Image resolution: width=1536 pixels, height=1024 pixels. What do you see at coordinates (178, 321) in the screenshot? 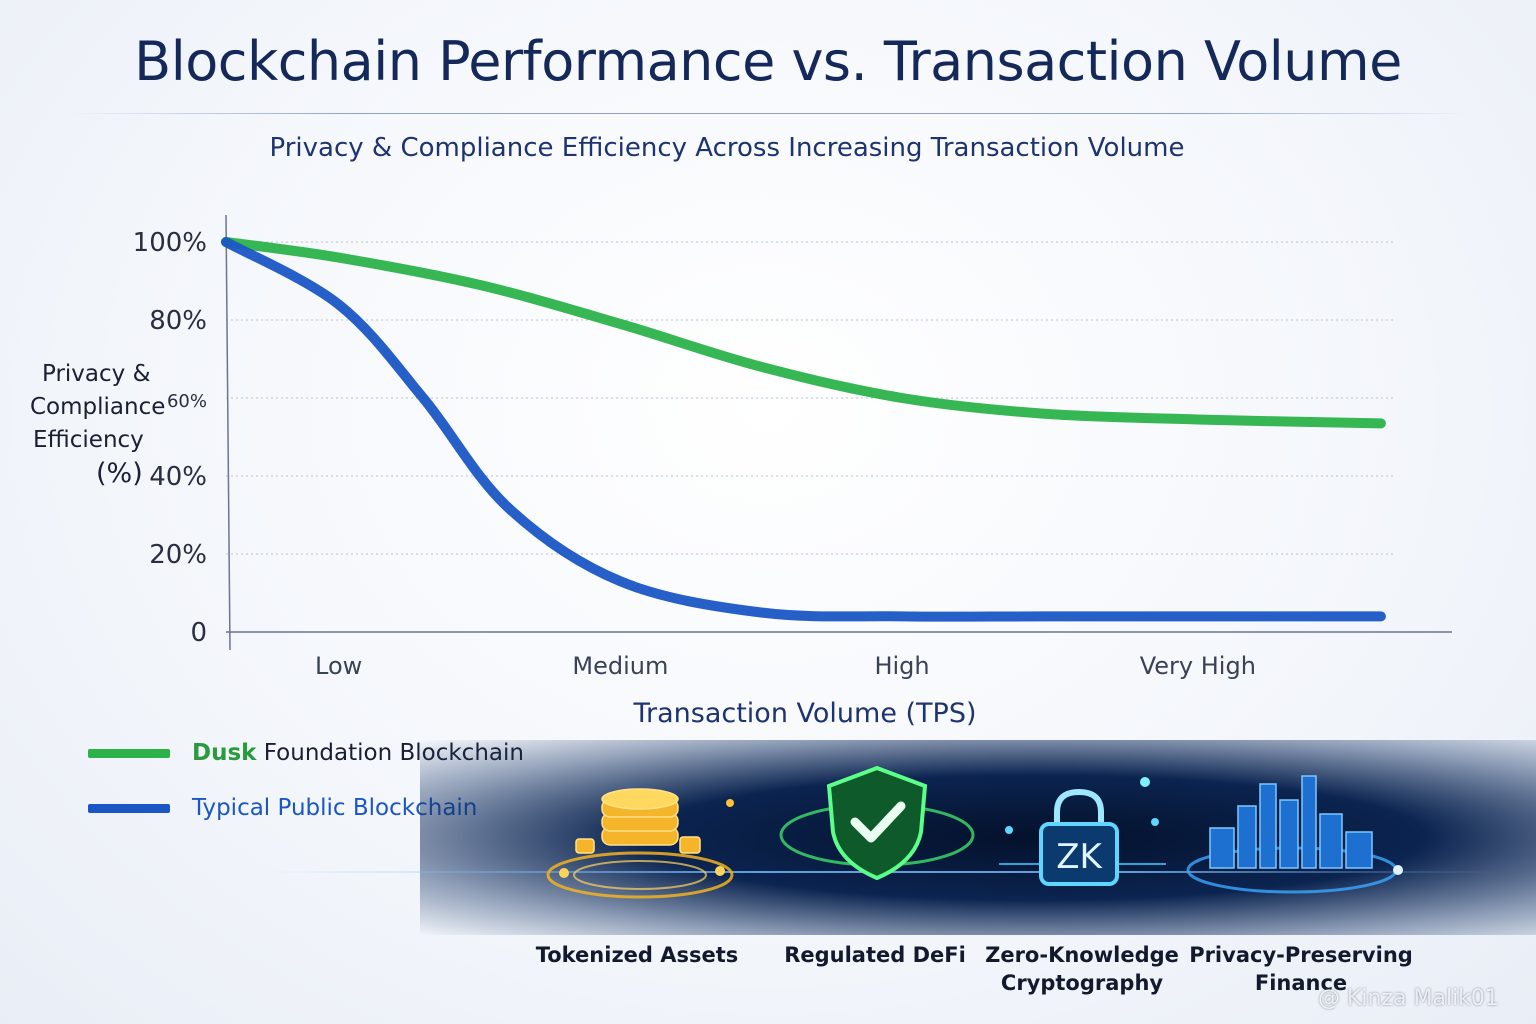
I see `y-tick-label: 80%` at bounding box center [178, 321].